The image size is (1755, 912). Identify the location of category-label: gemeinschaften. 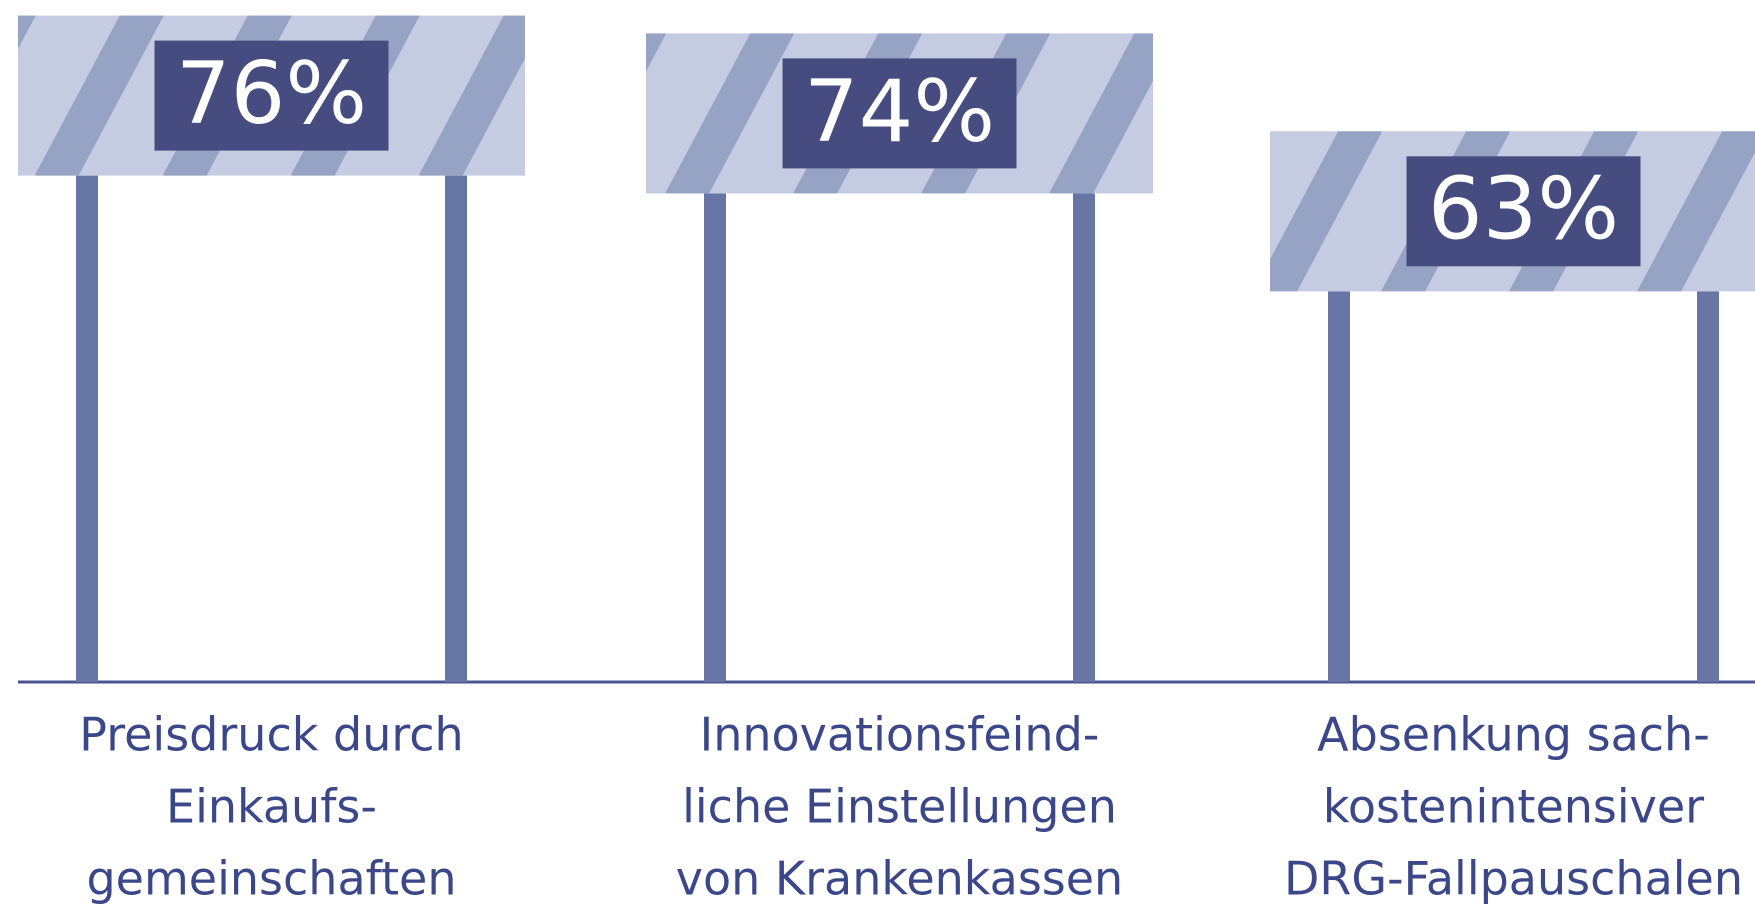
(271, 879).